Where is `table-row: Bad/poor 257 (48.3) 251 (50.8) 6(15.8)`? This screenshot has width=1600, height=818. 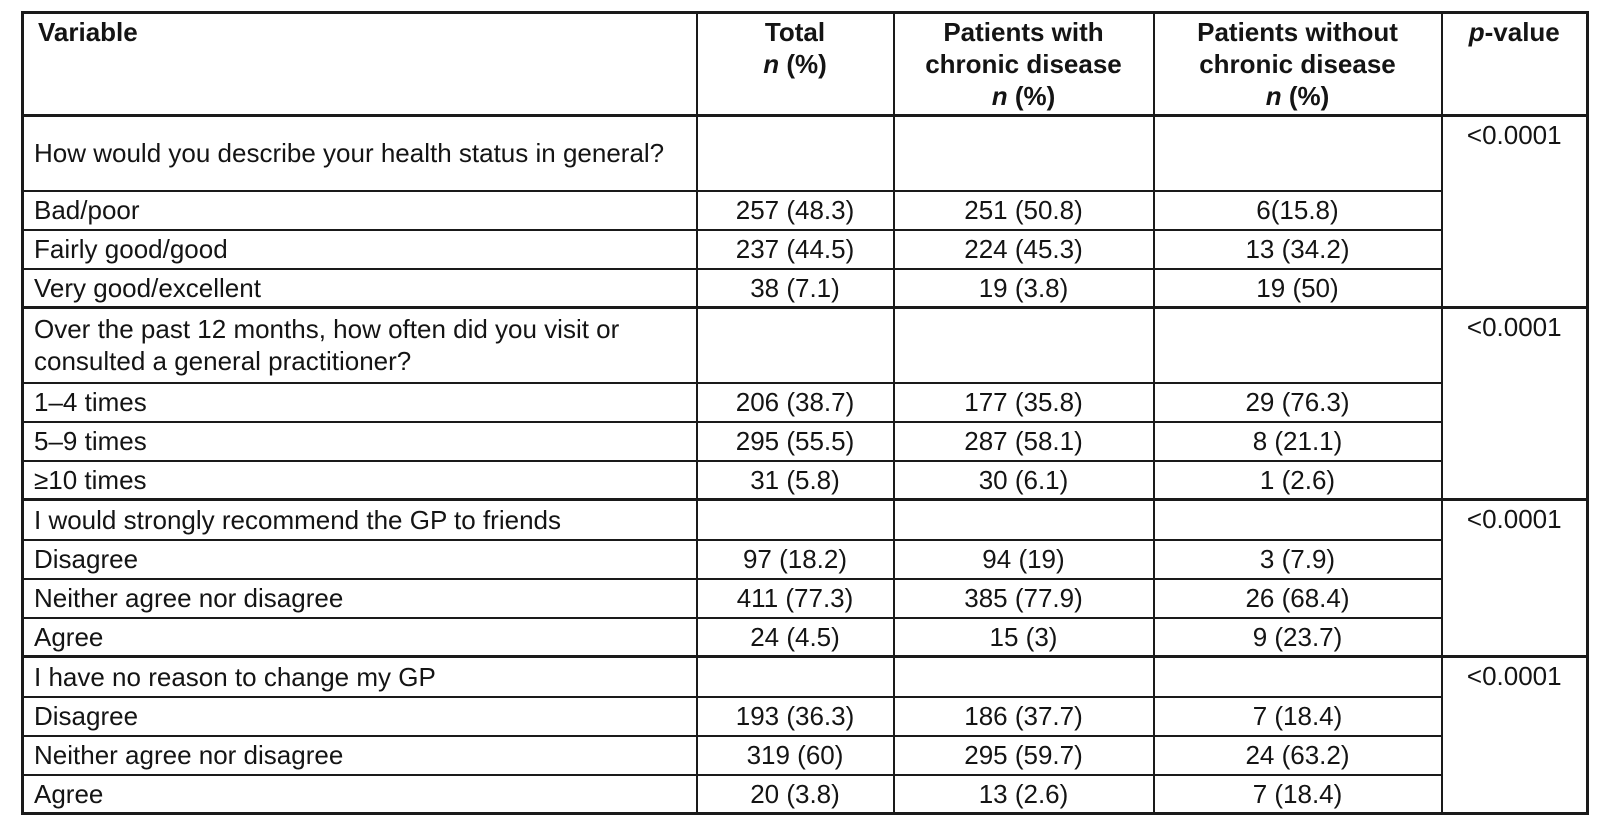
table-row: Bad/poor 257 (48.3) 251 (50.8) 6(15.8) is located at coordinates (804, 210).